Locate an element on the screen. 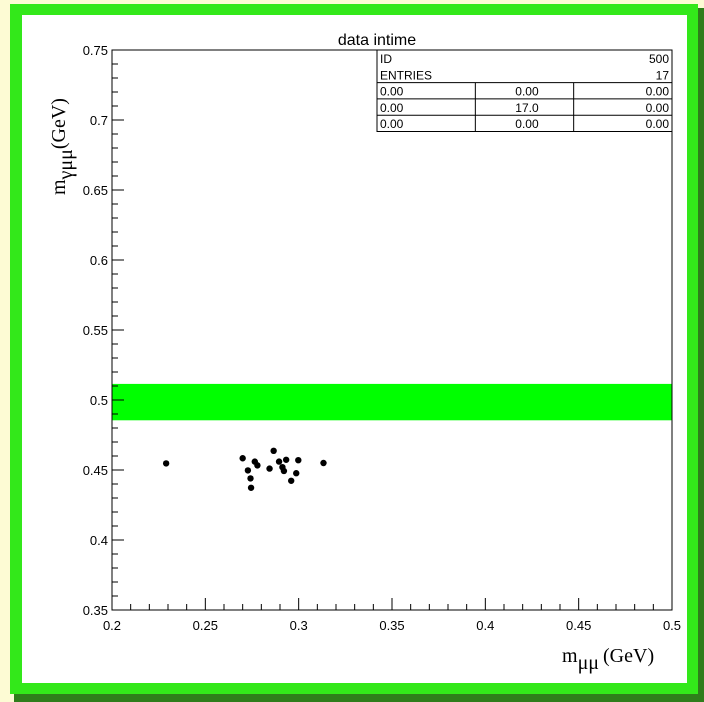  chart-title: data intime is located at coordinates (377, 40).